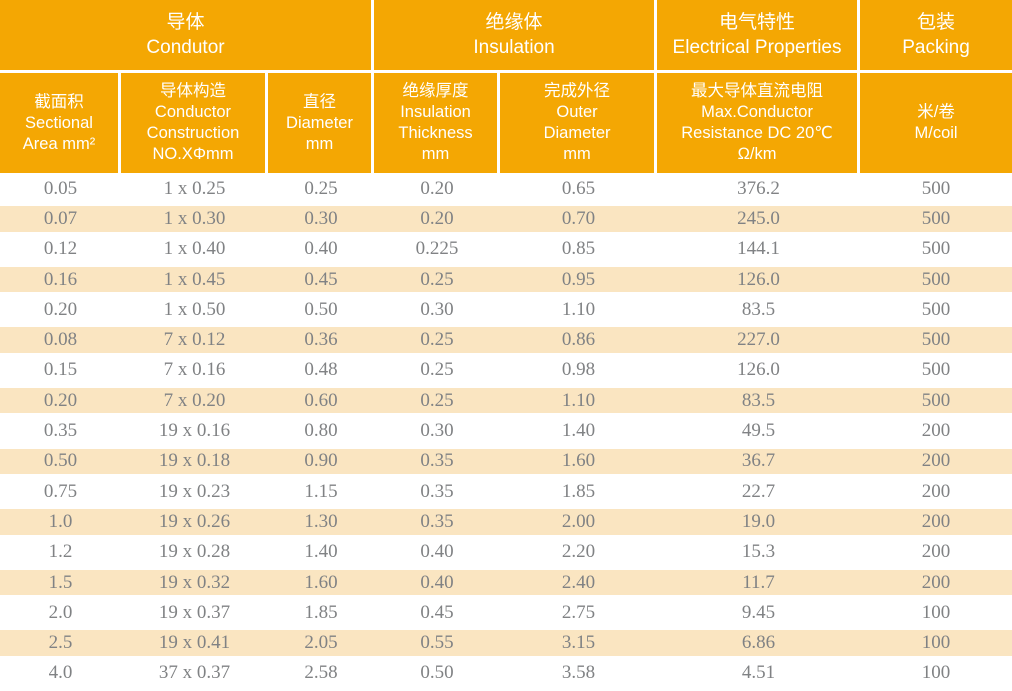  Describe the element at coordinates (936, 36) in the screenshot. I see `group-header-packing: 包装 Packing` at that location.